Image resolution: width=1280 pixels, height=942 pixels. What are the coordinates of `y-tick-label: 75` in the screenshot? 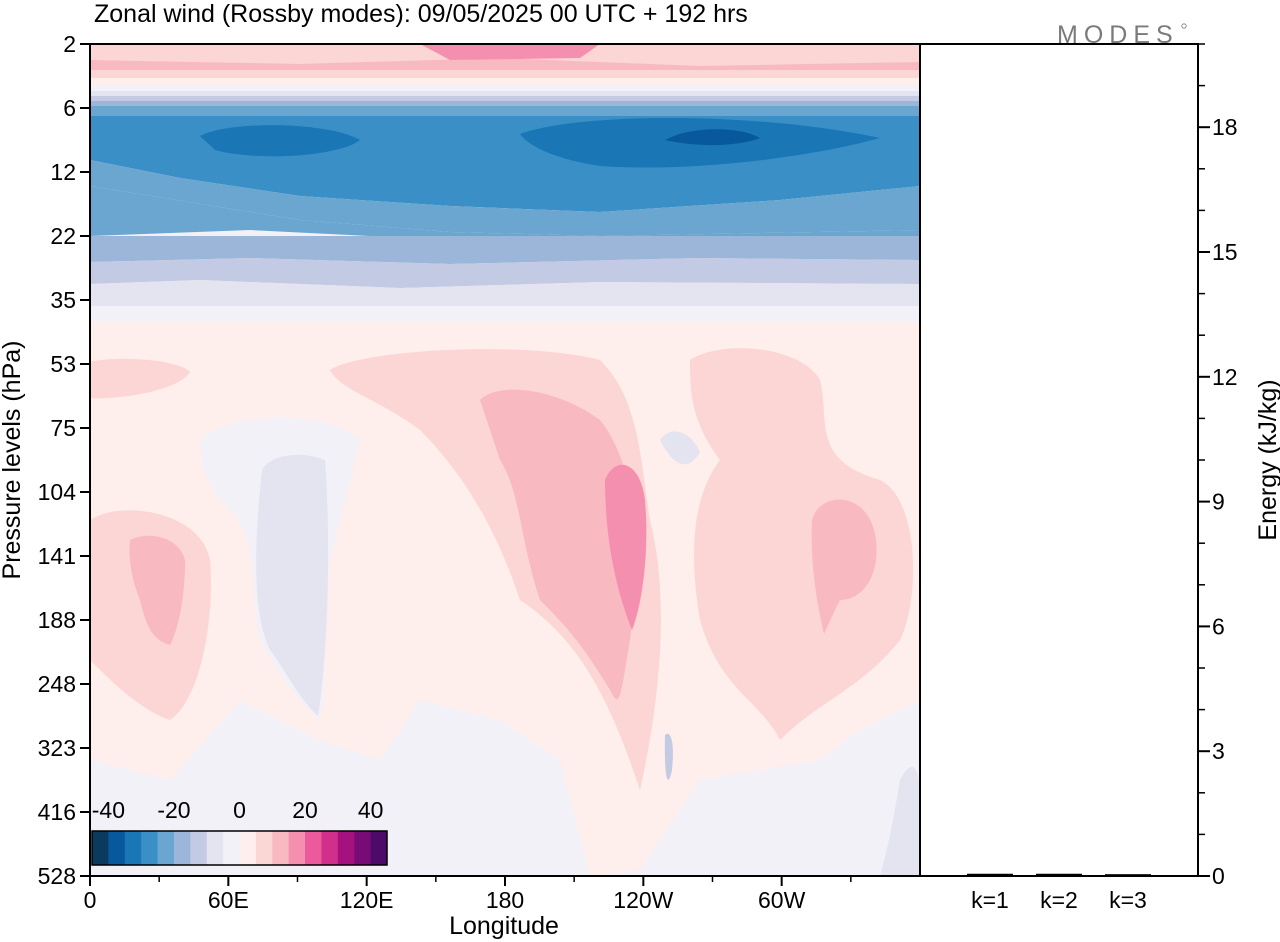 It's located at (63, 428).